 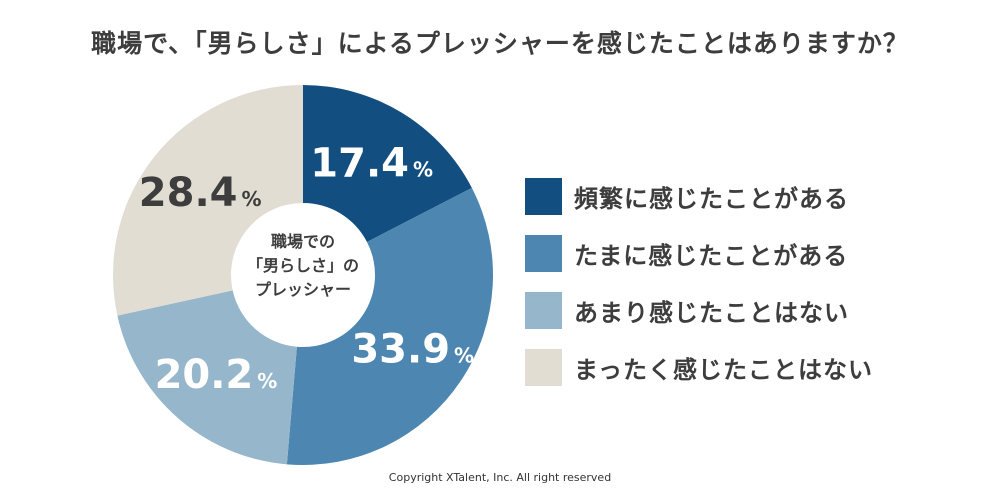 What do you see at coordinates (412, 349) in the screenshot?
I see `slice-value-label: 33.9%` at bounding box center [412, 349].